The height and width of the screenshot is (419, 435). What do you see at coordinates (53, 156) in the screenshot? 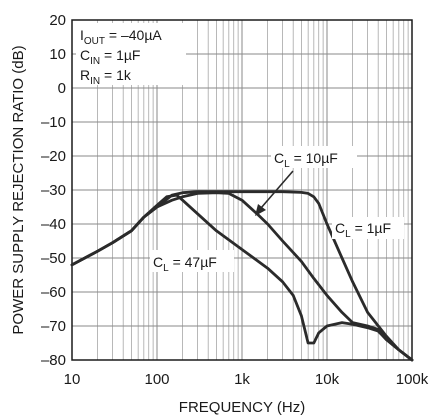
I see `y-tick-label: –20` at bounding box center [53, 156].